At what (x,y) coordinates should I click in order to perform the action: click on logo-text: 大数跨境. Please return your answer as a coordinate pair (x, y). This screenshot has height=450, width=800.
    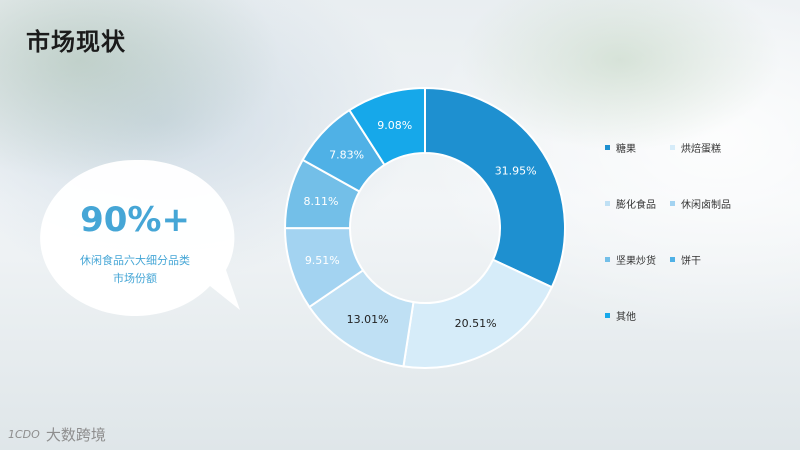
    Looking at the image, I should click on (75, 435).